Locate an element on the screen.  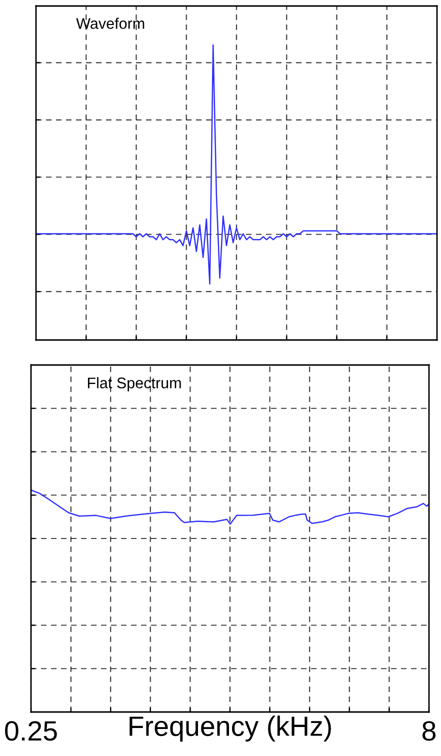
x-tick-label: 8 is located at coordinates (429, 731).